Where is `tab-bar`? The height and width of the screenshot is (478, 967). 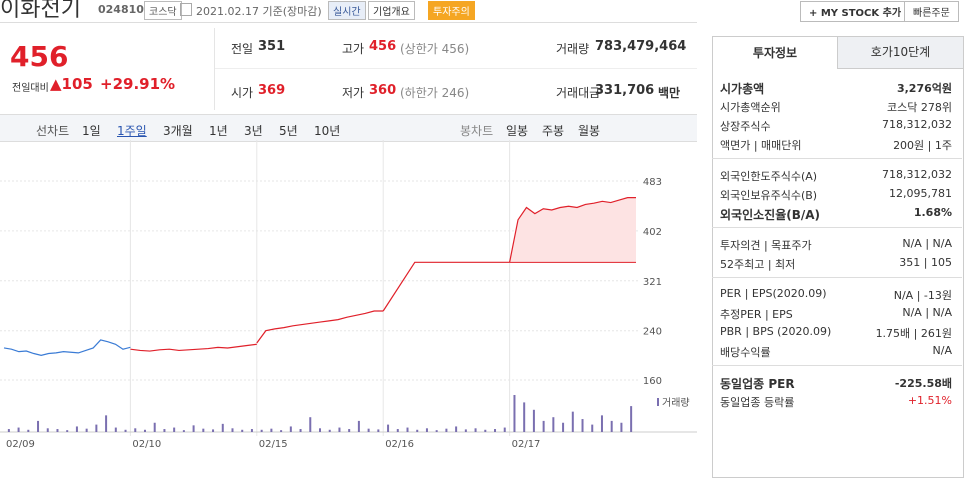 tab-bar is located at coordinates (348, 128).